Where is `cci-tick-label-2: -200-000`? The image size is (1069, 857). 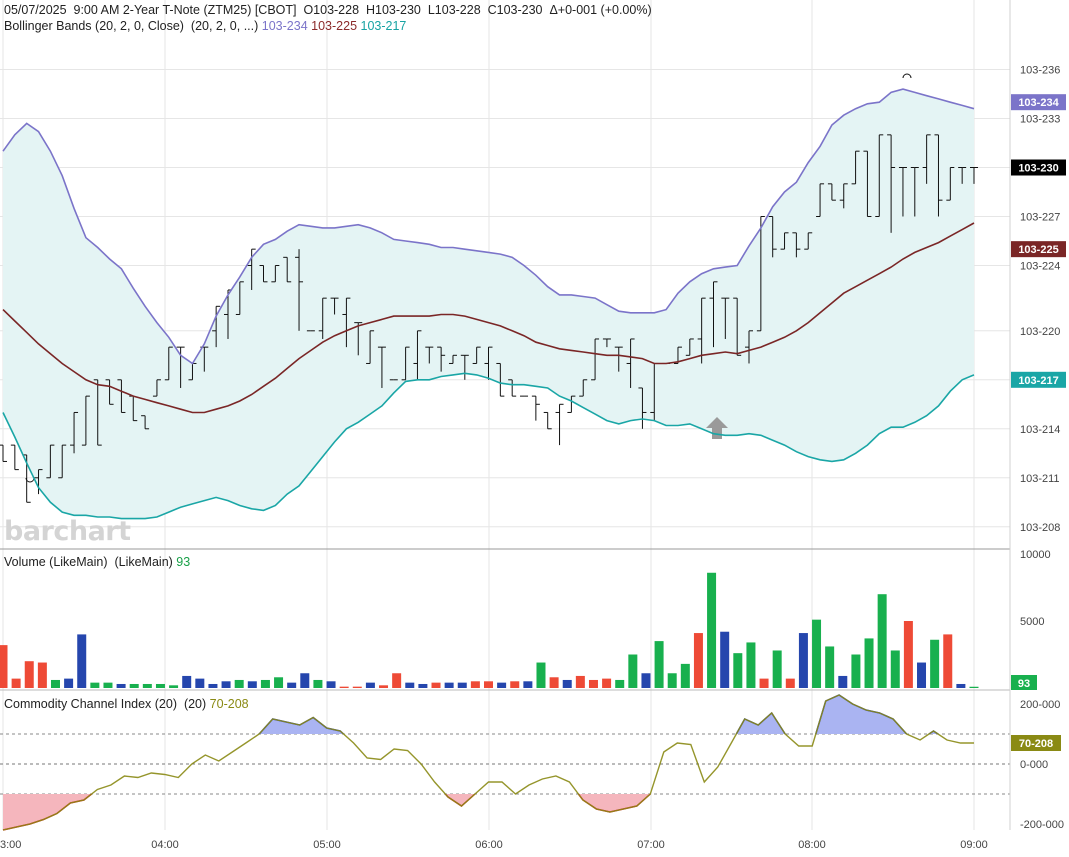
cci-tick-label-2: -200-000 is located at coordinates (1042, 825).